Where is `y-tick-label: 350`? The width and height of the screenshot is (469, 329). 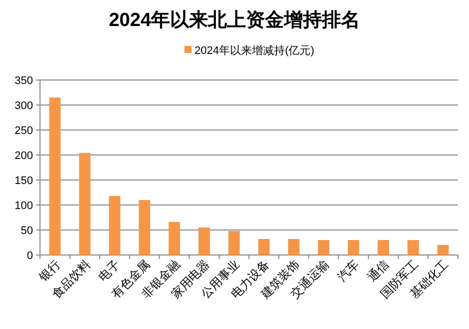 y-tick-label: 350 is located at coordinates (23, 81).